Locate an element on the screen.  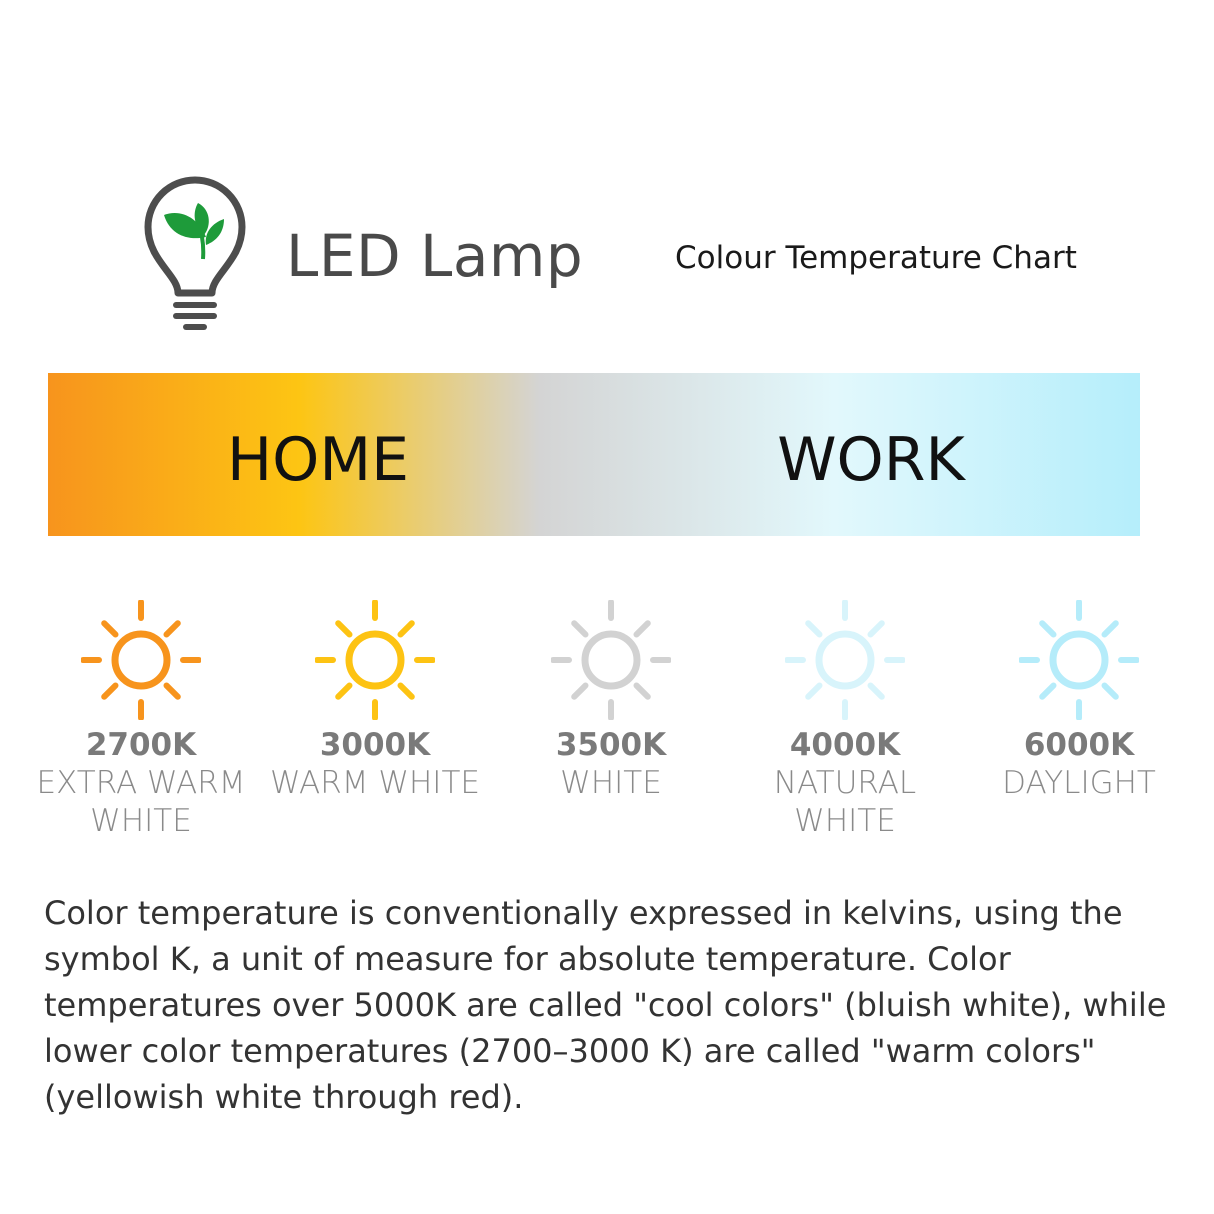
kelvin-value: 3000K is located at coordinates (375, 745).